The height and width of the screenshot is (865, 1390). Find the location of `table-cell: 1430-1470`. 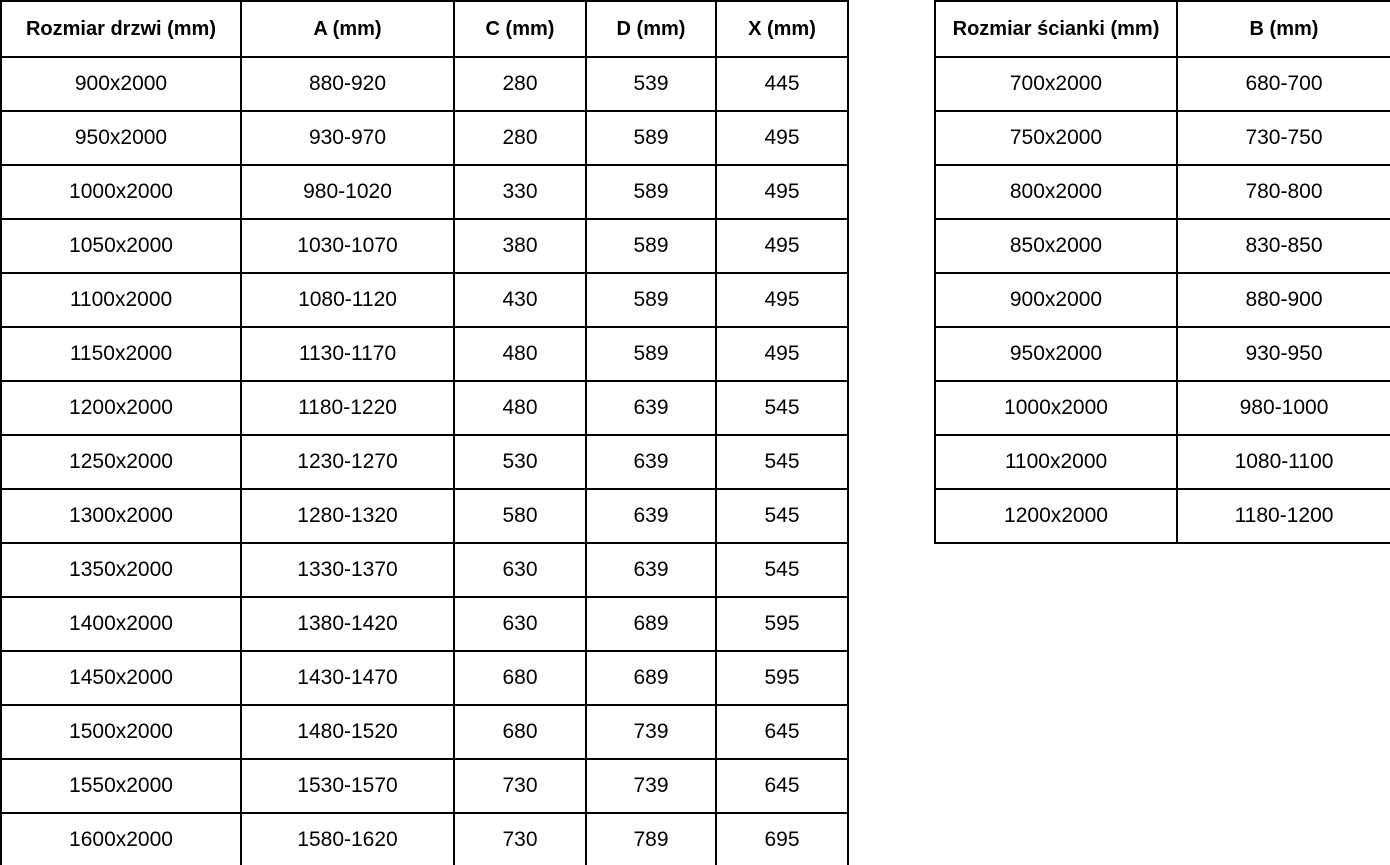

table-cell: 1430-1470 is located at coordinates (347, 678).